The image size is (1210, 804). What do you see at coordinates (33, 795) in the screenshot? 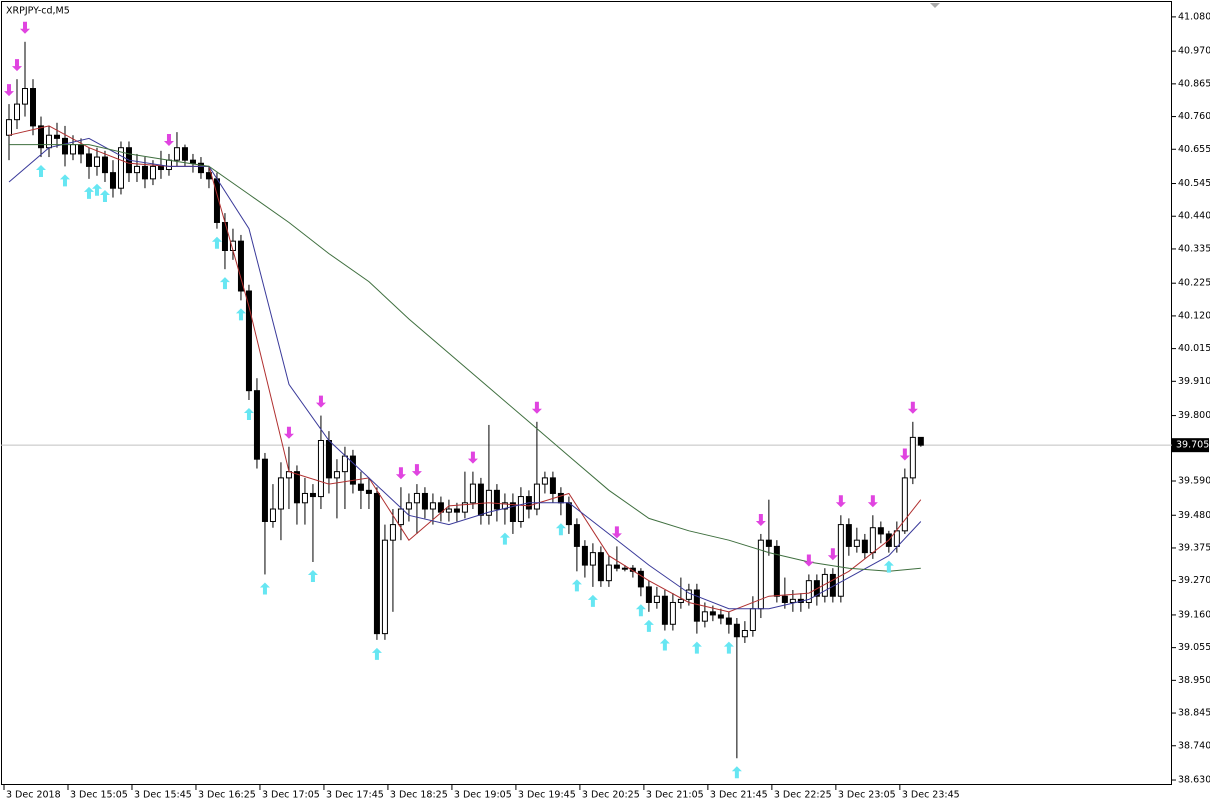
I see `x-tick-label: 3 Dec 2018` at bounding box center [33, 795].